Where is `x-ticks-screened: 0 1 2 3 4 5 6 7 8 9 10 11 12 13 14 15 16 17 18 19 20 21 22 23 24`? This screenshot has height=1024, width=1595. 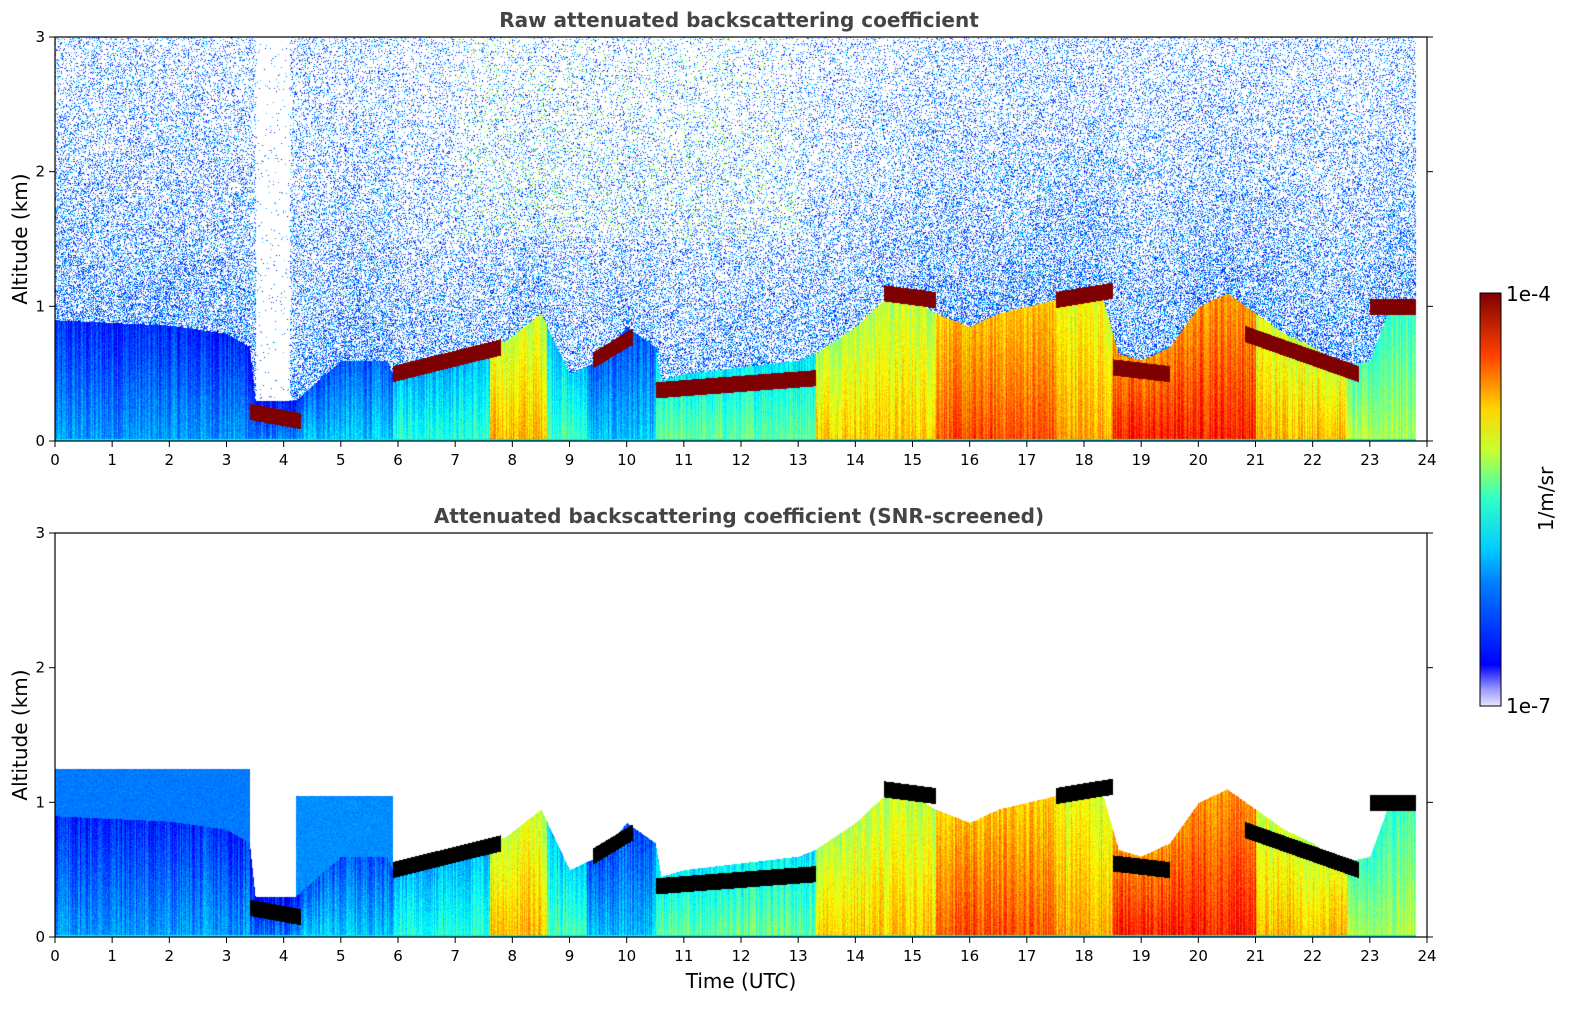
x-ticks-screened: 0 1 2 3 4 5 6 7 8 9 10 11 12 13 14 15 16 17 18 19 20 21 22 23 24 is located at coordinates (743, 951).